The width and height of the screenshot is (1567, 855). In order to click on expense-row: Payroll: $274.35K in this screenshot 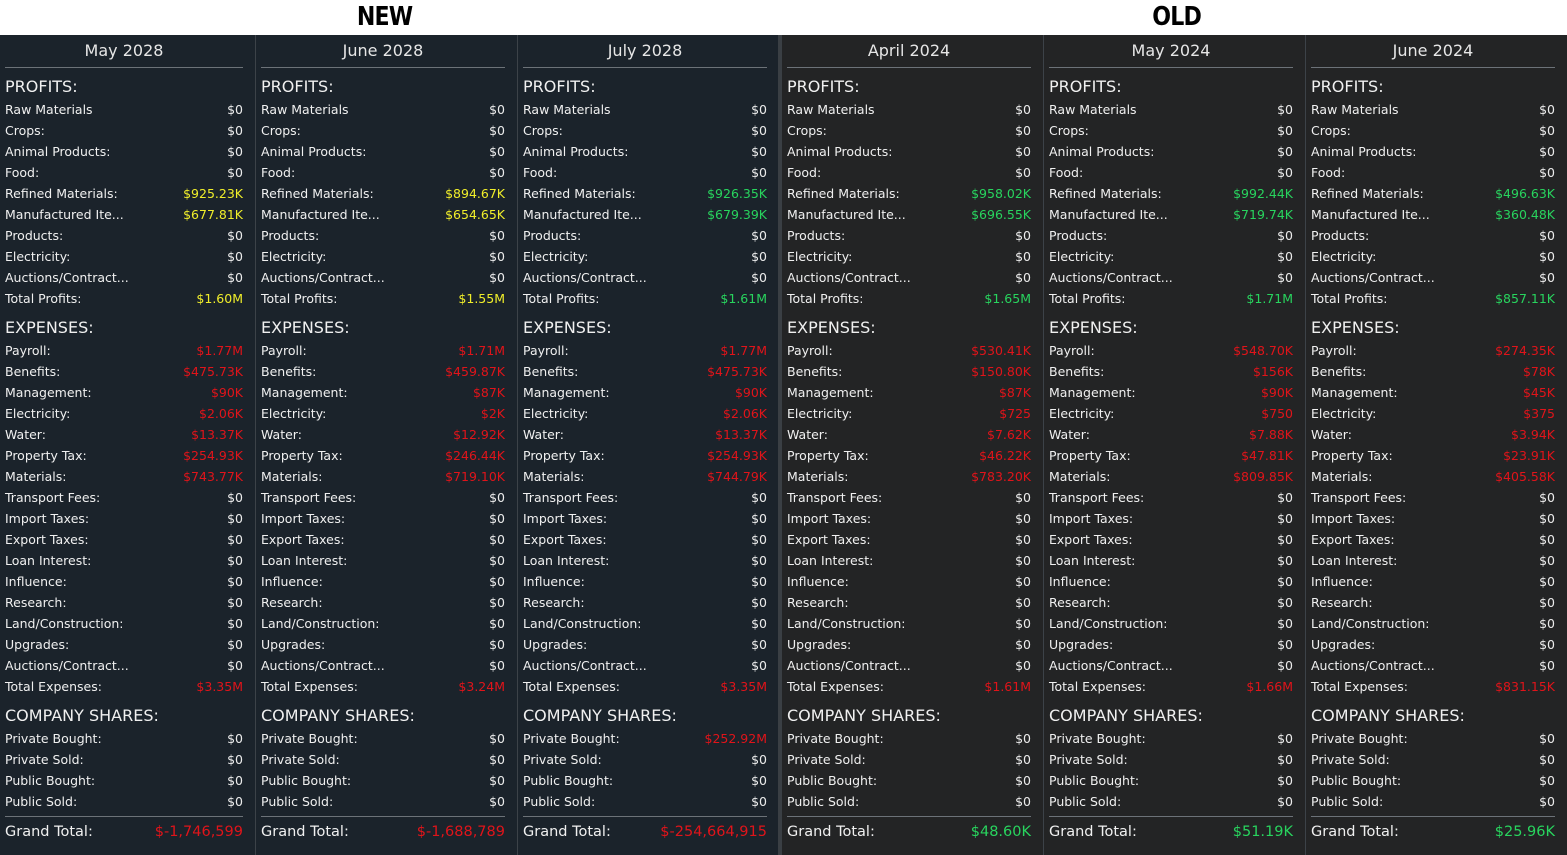, I will do `click(1433, 350)`.